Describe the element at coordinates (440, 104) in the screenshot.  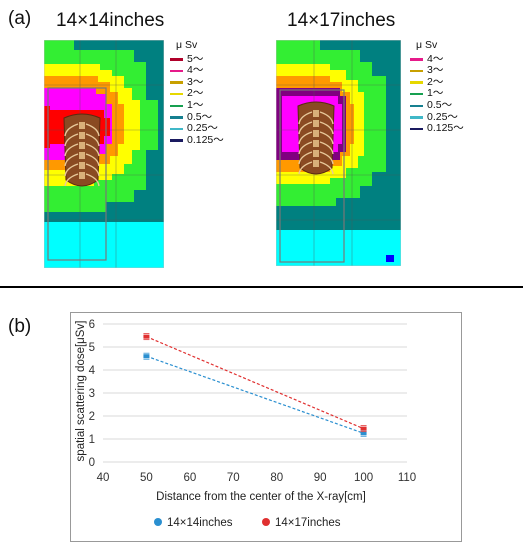
I see `legend-label: 0.5～` at that location.